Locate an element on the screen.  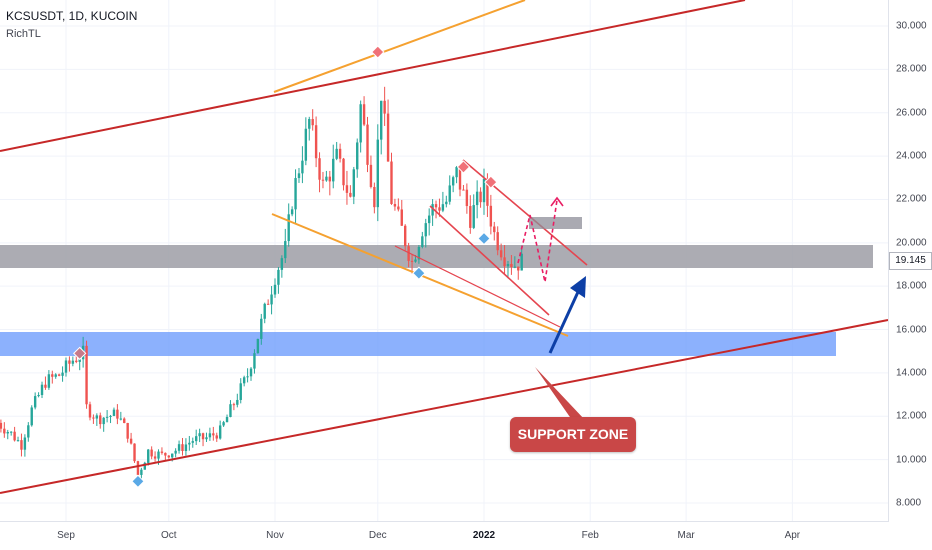
y-tick-label: 14.000 is located at coordinates (911, 373).